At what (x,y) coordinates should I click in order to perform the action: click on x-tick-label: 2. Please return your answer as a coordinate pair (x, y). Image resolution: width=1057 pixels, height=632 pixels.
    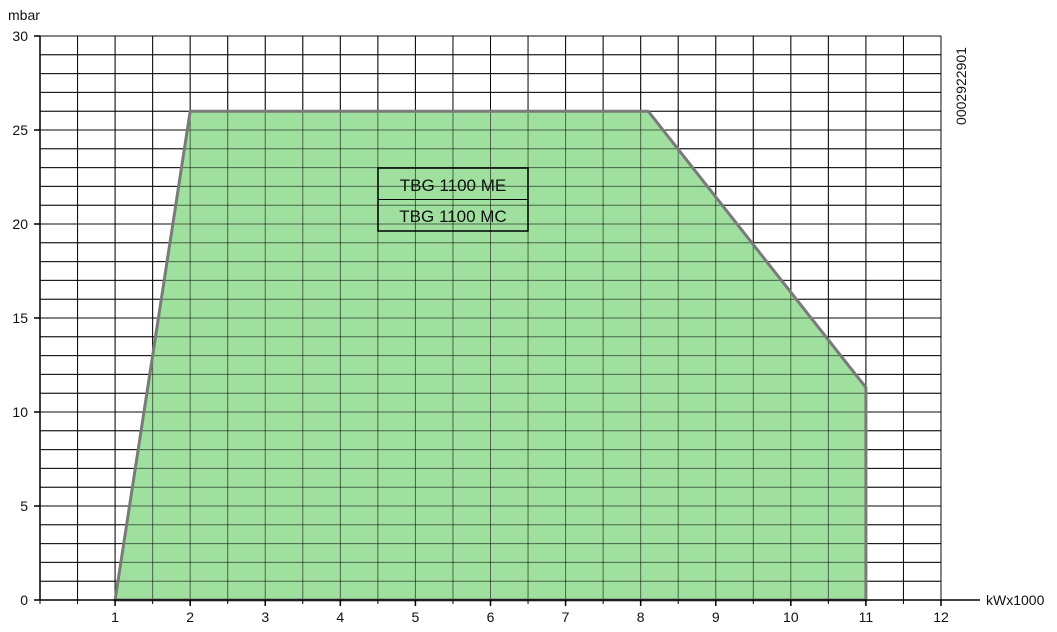
    Looking at the image, I should click on (190, 617).